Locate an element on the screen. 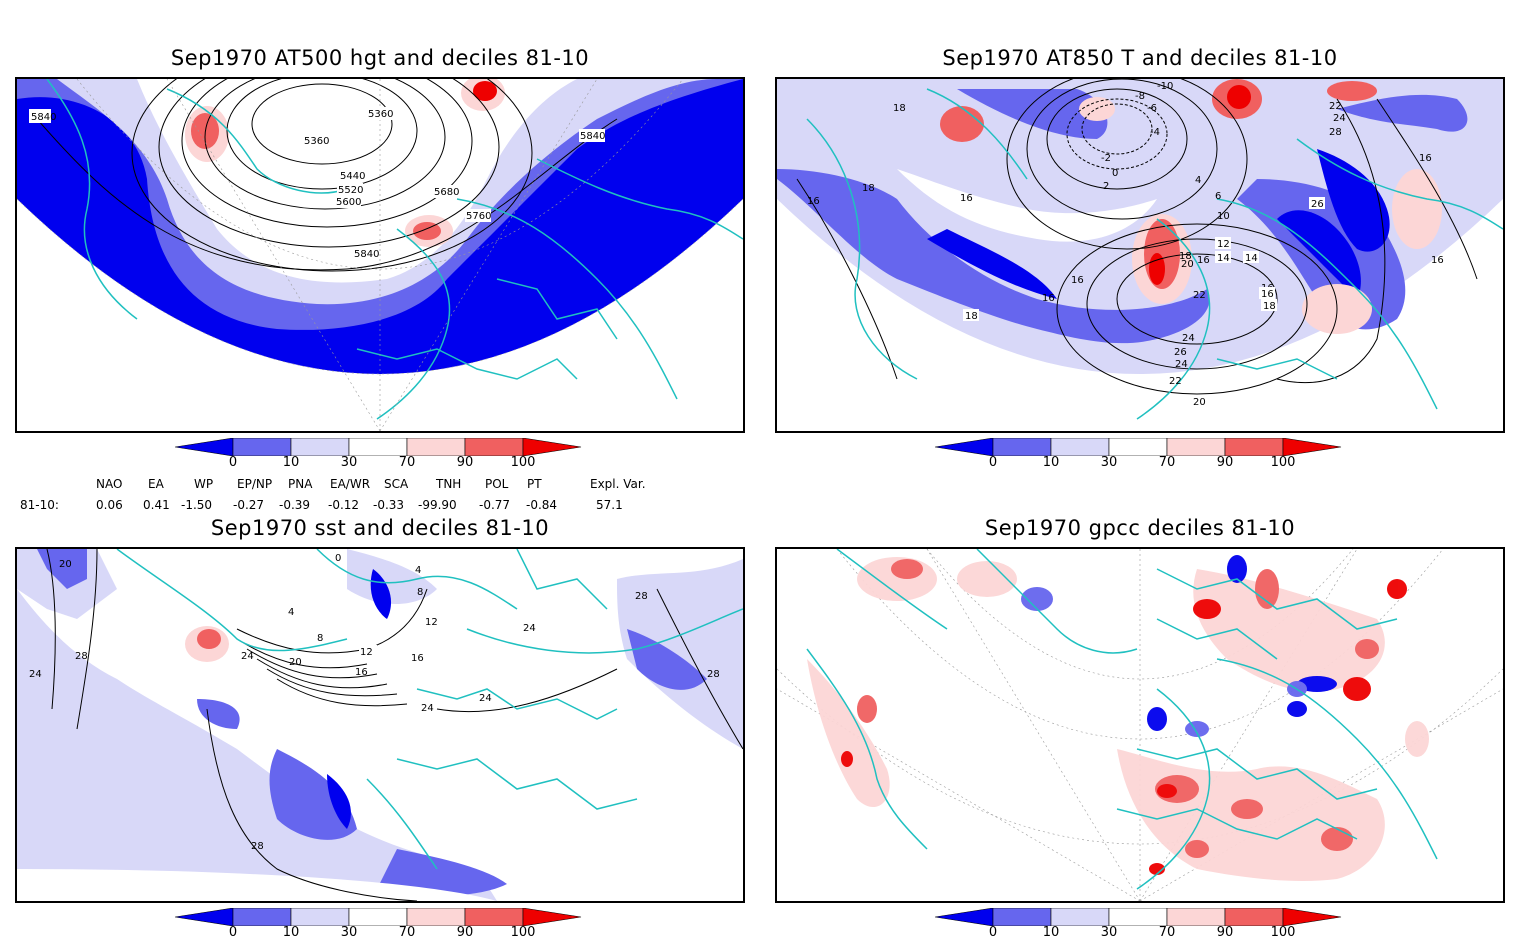  index-header: SCA is located at coordinates (396, 484).